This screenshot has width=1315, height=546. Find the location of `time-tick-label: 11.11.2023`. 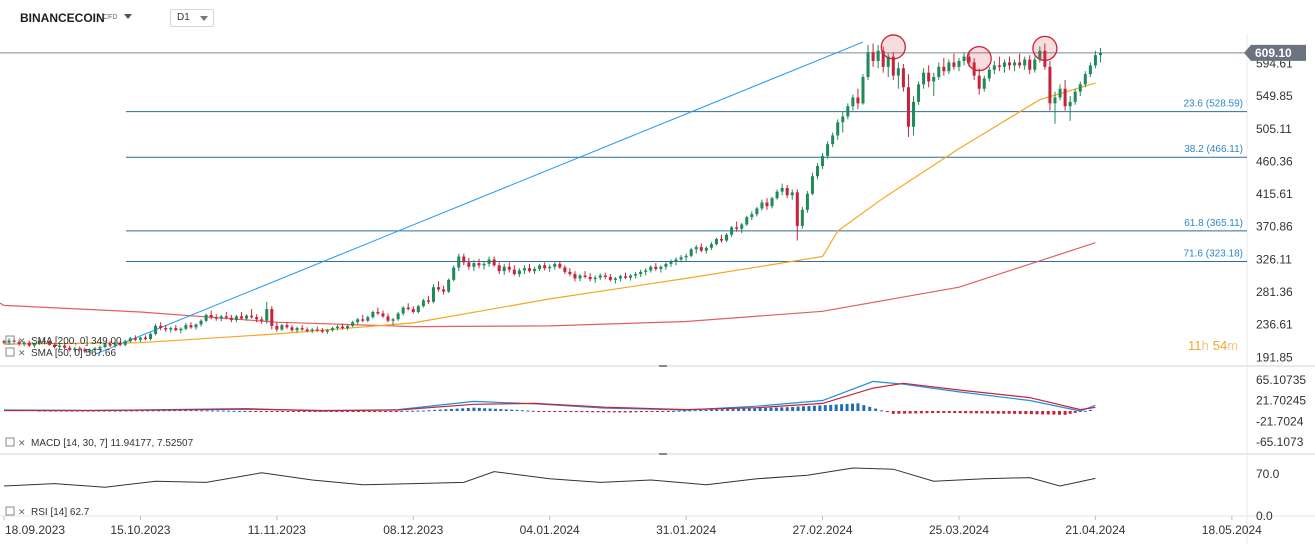

time-tick-label: 11.11.2023 is located at coordinates (277, 530).